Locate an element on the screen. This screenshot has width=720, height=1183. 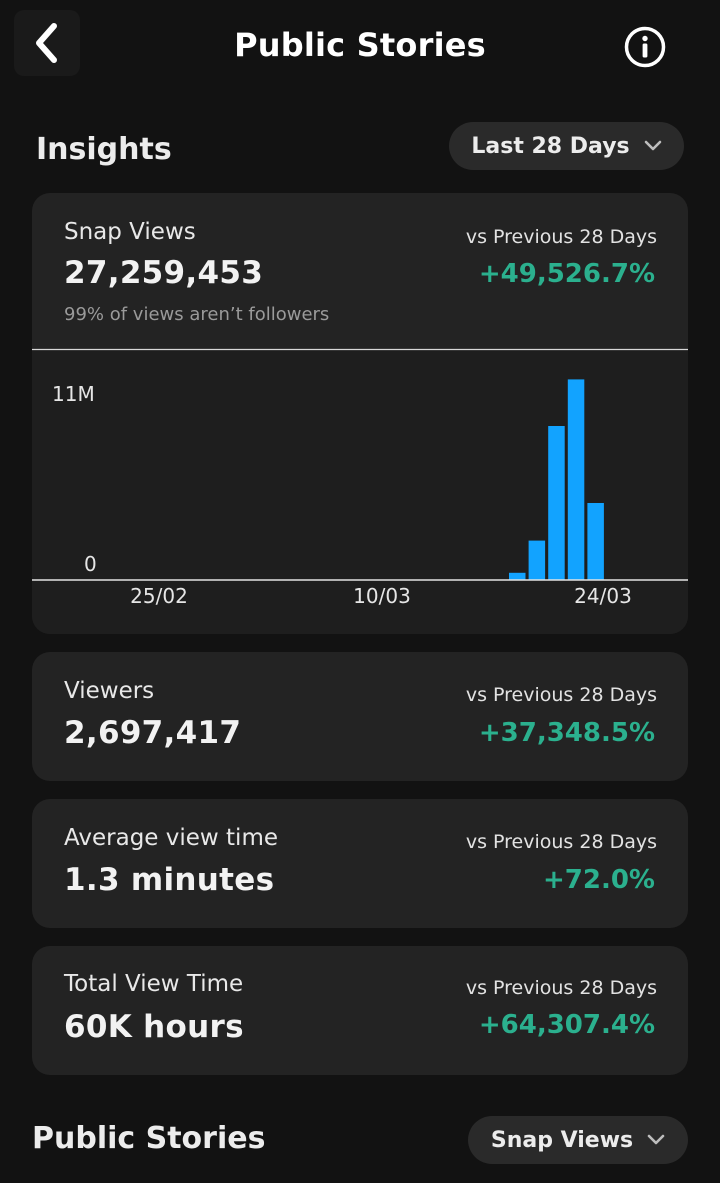
snap-views-value: 27,259,453 is located at coordinates (164, 273).